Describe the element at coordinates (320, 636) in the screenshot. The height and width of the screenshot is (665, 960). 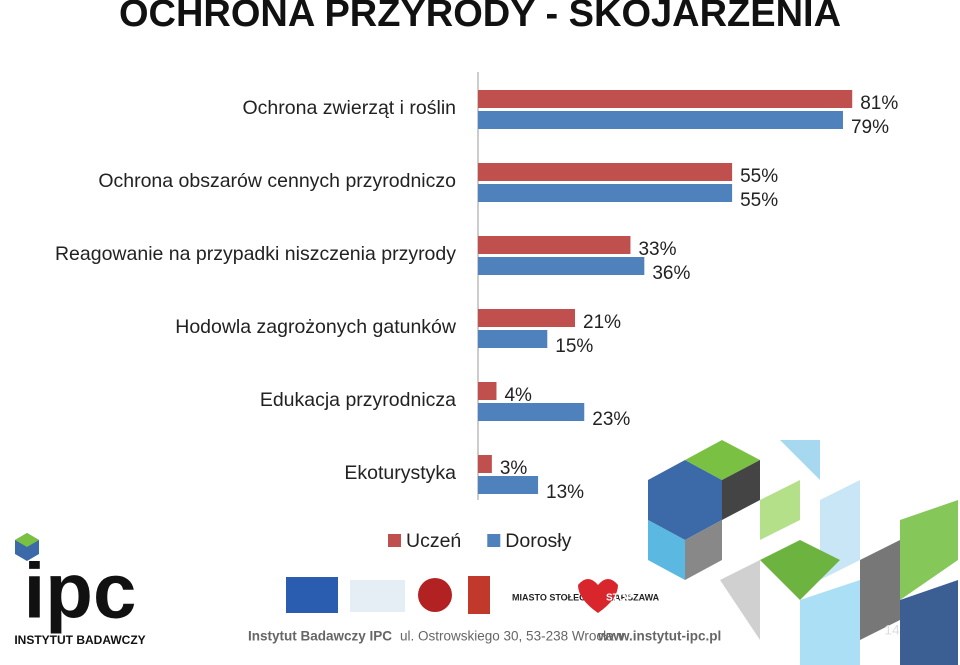
I see `footer-institute: Instytut Badawczy IPC` at that location.